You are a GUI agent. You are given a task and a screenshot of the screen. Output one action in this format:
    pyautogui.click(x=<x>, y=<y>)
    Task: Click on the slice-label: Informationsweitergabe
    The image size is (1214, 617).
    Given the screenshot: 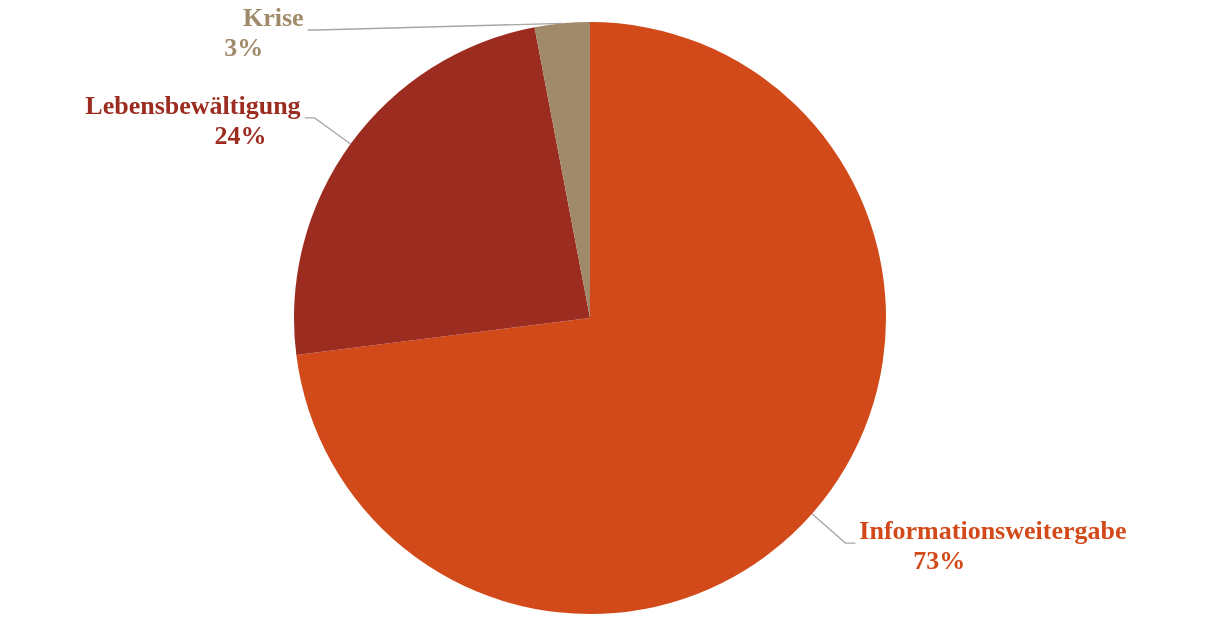 What is the action you would take?
    pyautogui.click(x=993, y=531)
    